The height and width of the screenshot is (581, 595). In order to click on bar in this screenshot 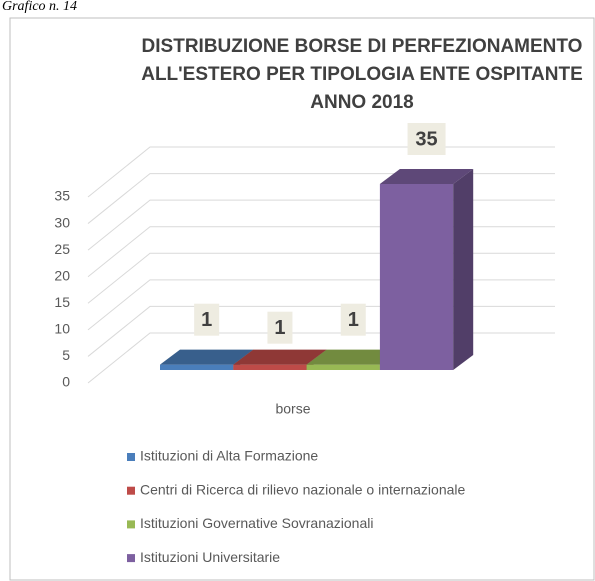, I will do `click(426, 269)`.